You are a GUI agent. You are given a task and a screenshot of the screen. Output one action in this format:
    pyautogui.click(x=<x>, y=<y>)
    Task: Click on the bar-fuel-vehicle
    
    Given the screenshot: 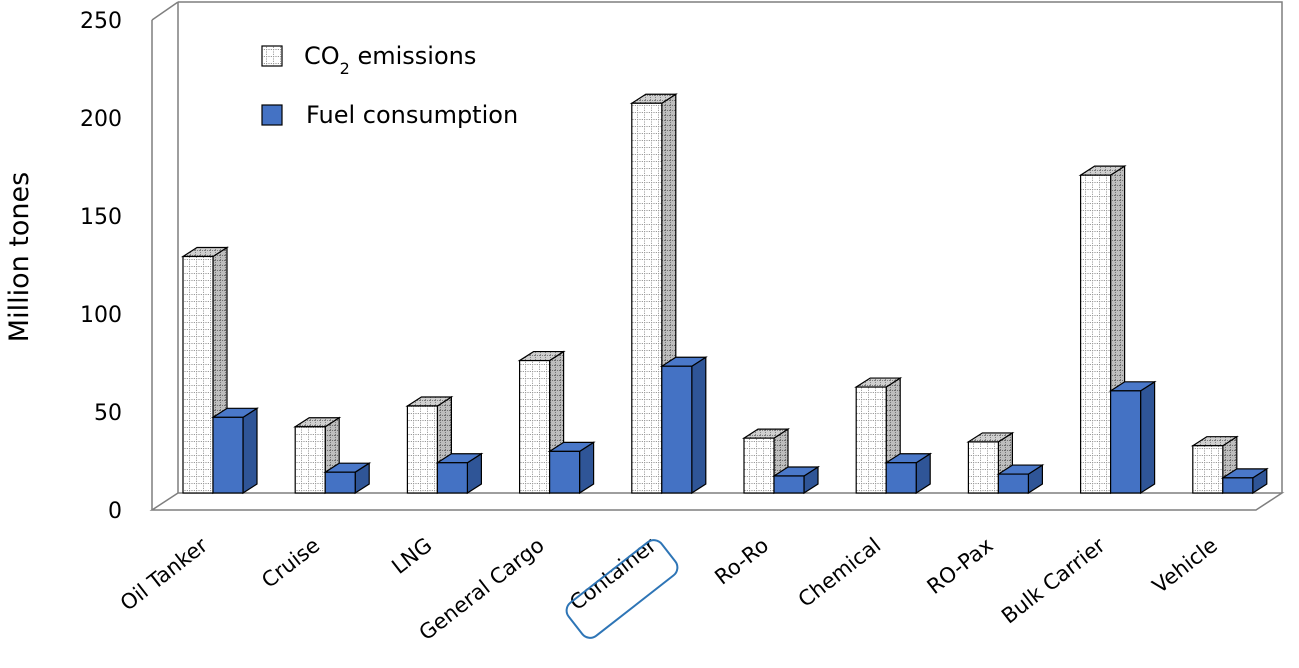 What is the action you would take?
    pyautogui.click(x=1244, y=481)
    